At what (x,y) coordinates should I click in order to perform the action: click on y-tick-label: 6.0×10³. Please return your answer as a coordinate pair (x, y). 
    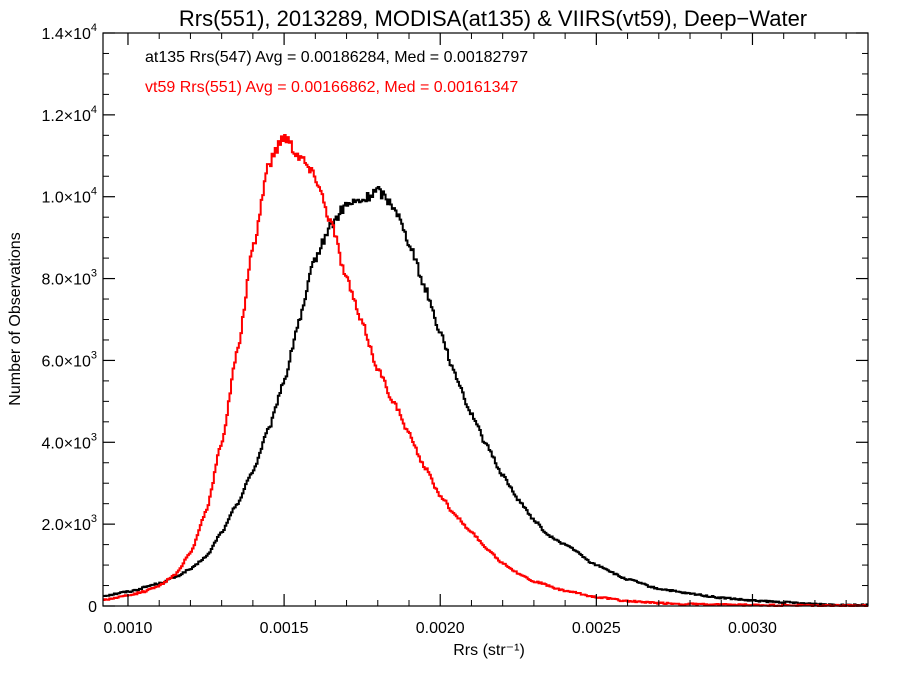
    Looking at the image, I should click on (69, 359).